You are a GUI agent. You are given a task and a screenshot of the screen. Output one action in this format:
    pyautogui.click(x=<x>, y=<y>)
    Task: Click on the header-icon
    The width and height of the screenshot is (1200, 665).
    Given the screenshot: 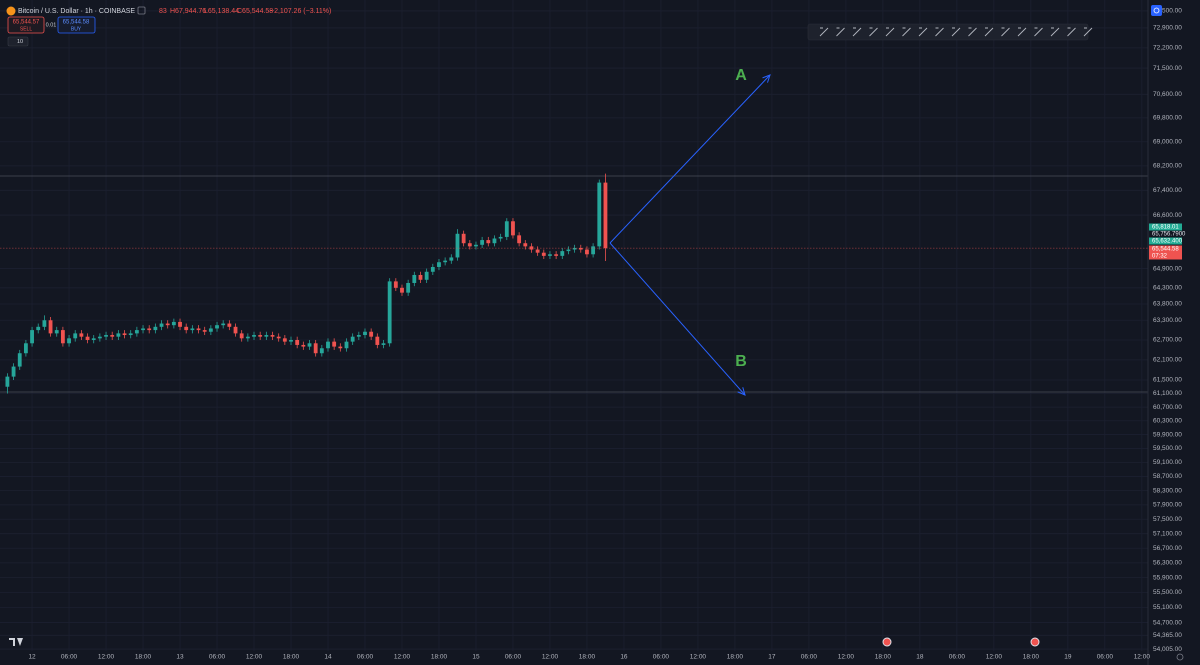 What is the action you would take?
    pyautogui.click(x=141, y=10)
    